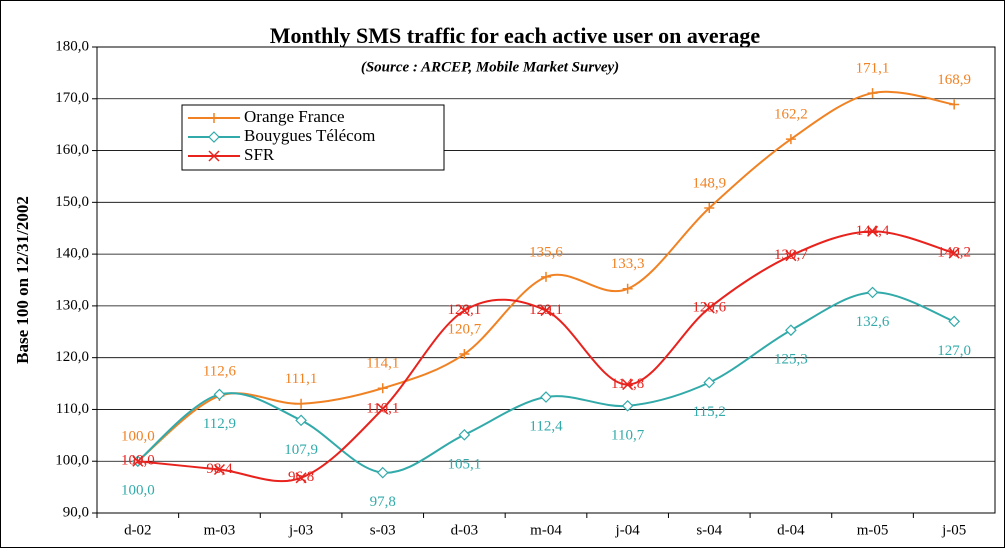 The image size is (1005, 548). What do you see at coordinates (383, 530) in the screenshot?
I see `x-tick-label: s-03` at bounding box center [383, 530].